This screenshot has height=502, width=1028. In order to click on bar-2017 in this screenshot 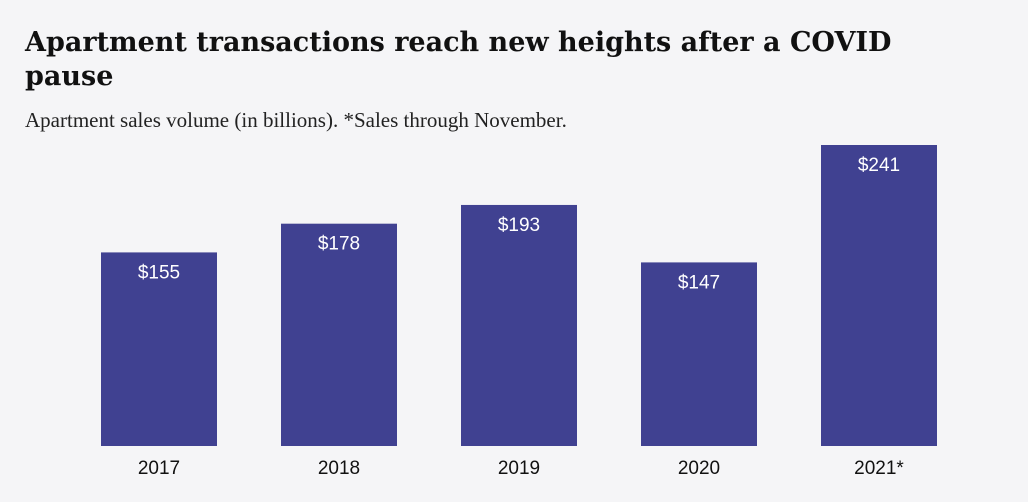, I will do `click(159, 349)`.